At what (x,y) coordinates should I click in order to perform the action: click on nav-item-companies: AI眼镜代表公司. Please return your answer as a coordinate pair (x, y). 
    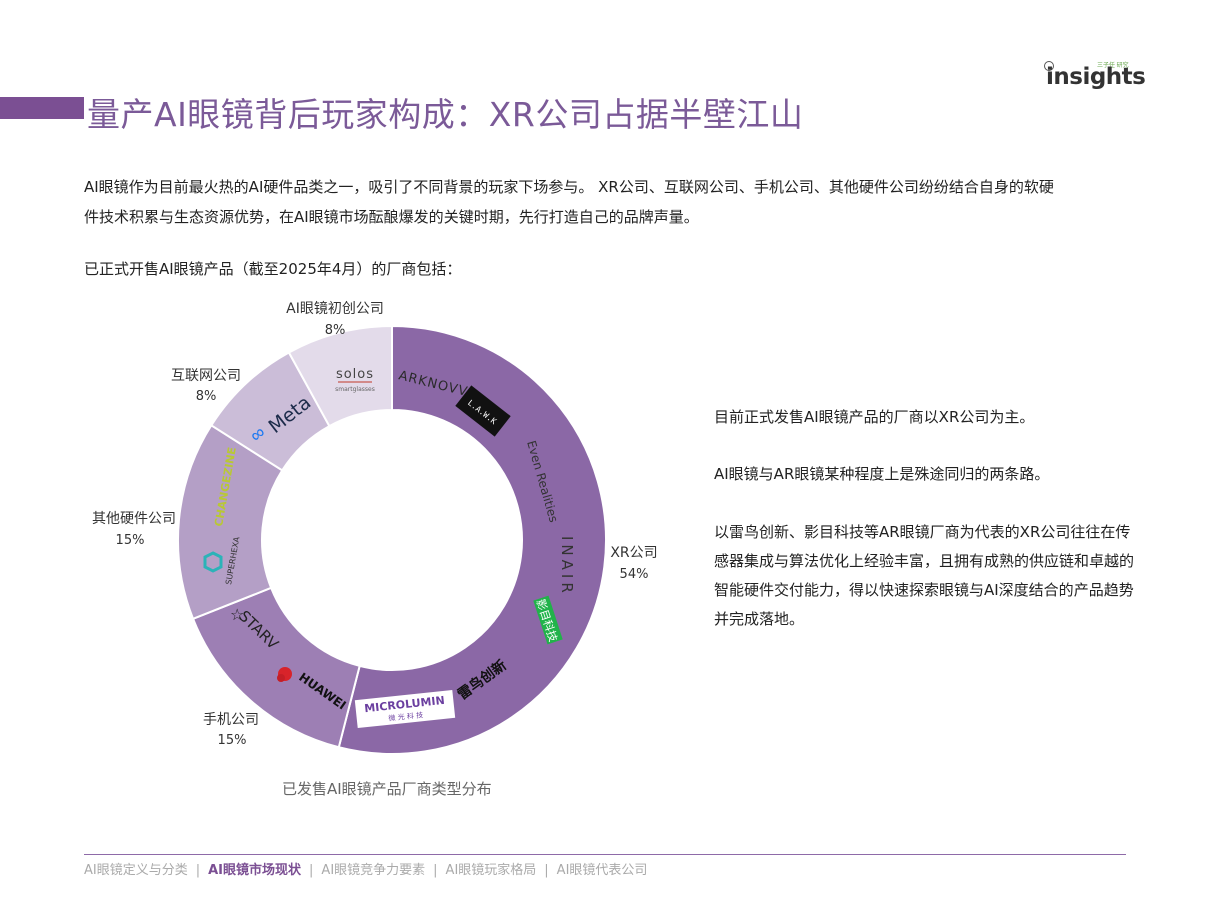
    Looking at the image, I should click on (602, 870).